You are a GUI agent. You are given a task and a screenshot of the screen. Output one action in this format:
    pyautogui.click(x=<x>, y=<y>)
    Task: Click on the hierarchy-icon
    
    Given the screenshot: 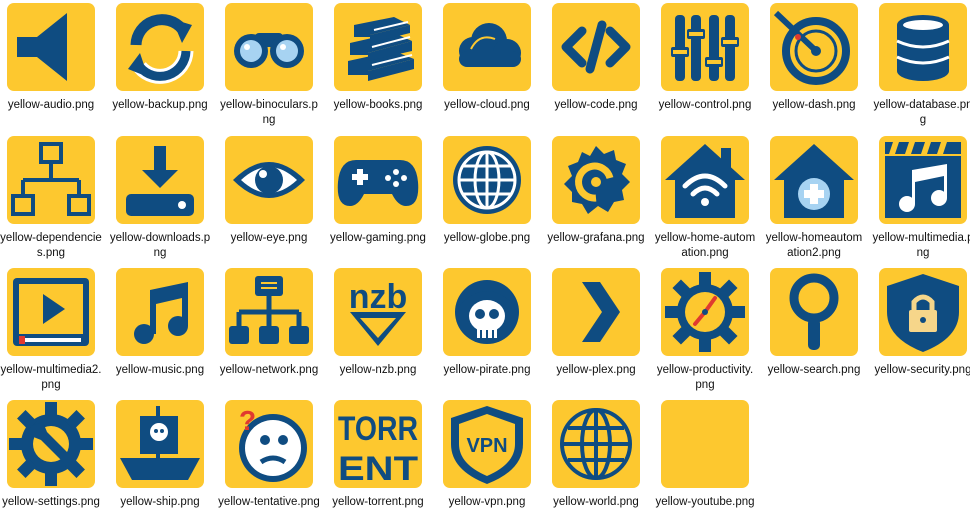 What is the action you would take?
    pyautogui.click(x=51, y=180)
    